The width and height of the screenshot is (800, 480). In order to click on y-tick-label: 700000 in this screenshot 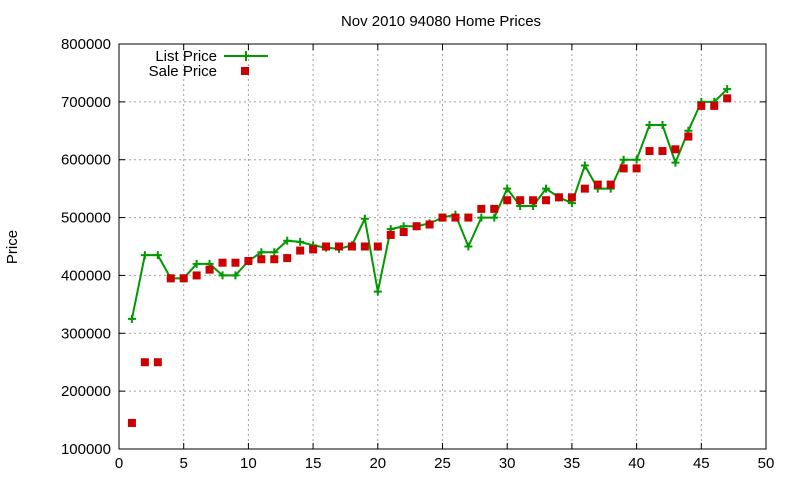, I will do `click(86, 102)`.